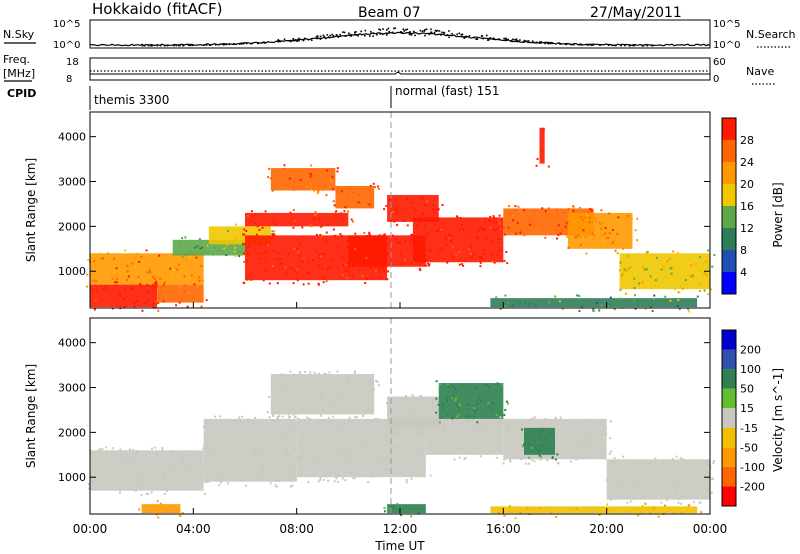  Describe the element at coordinates (600, 230) in the screenshot. I see `power-cell` at that location.